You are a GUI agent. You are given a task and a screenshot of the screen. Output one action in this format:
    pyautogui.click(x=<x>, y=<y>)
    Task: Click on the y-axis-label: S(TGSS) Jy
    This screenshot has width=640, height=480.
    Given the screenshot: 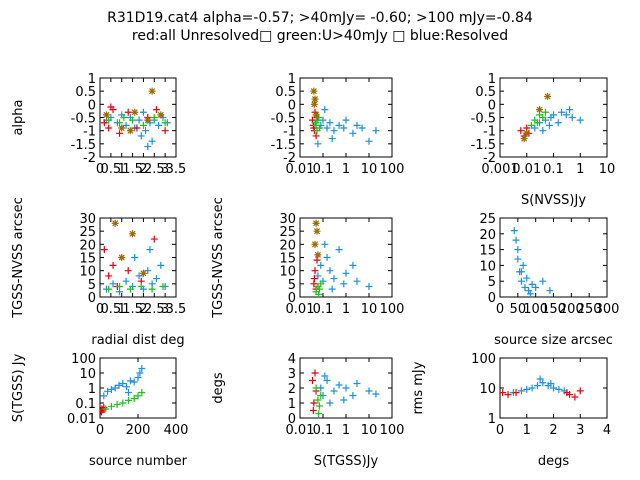 What is the action you would take?
    pyautogui.click(x=18, y=387)
    